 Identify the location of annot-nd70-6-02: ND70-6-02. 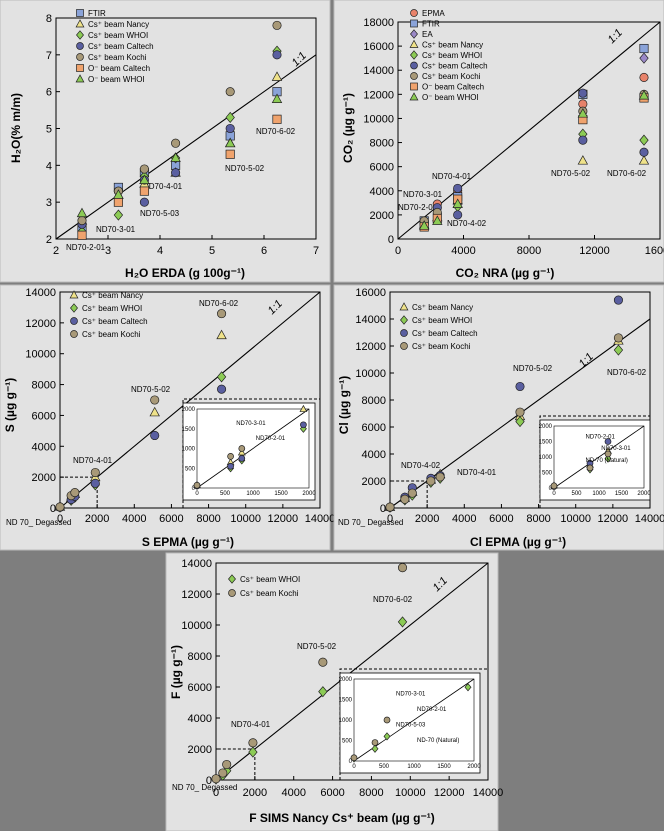
(627, 372).